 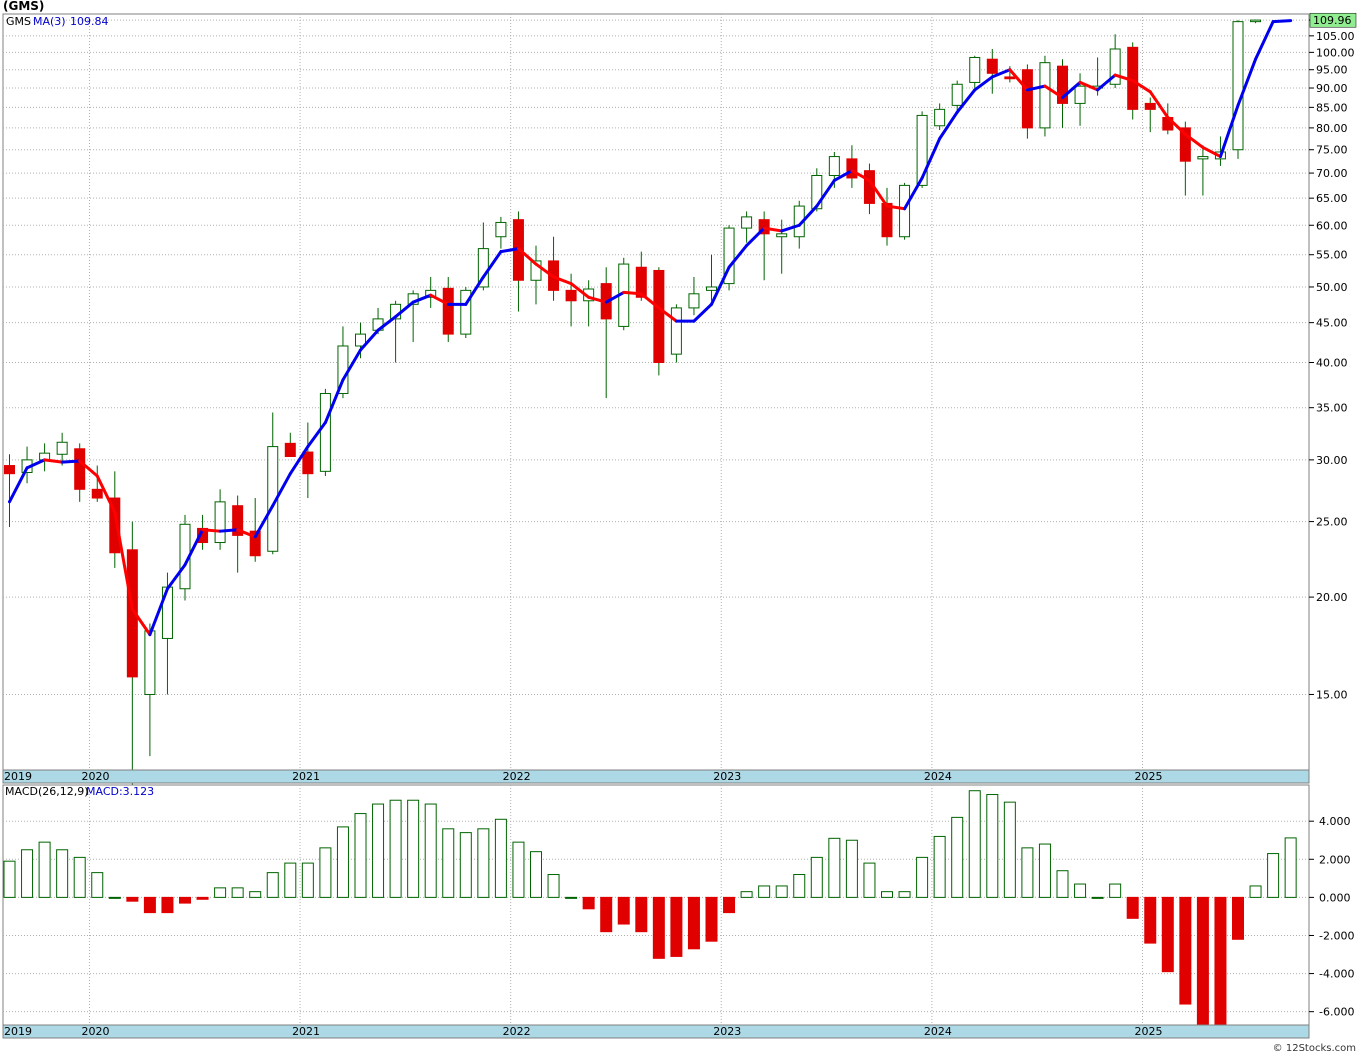 I want to click on year-label: 2023, so click(x=727, y=776).